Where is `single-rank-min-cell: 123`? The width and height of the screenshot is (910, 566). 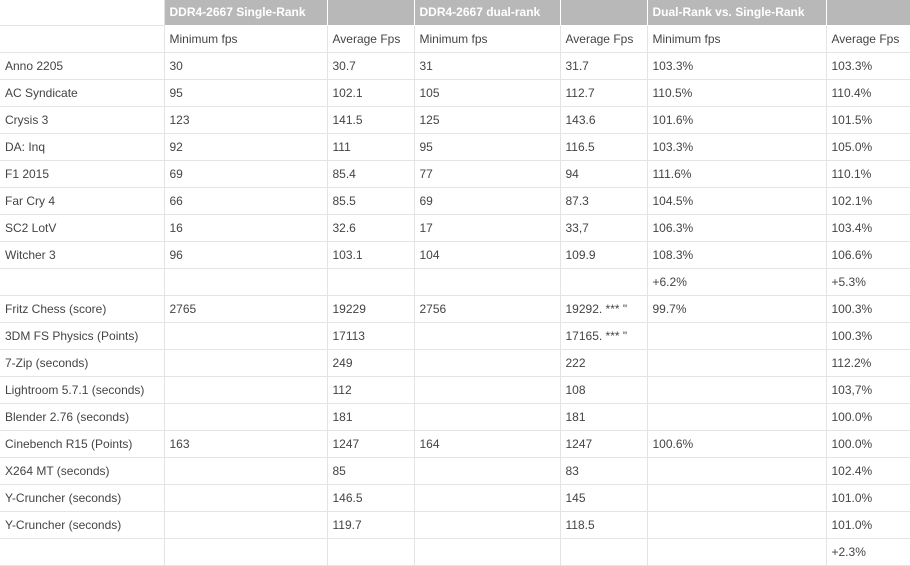 single-rank-min-cell: 123 is located at coordinates (246, 120).